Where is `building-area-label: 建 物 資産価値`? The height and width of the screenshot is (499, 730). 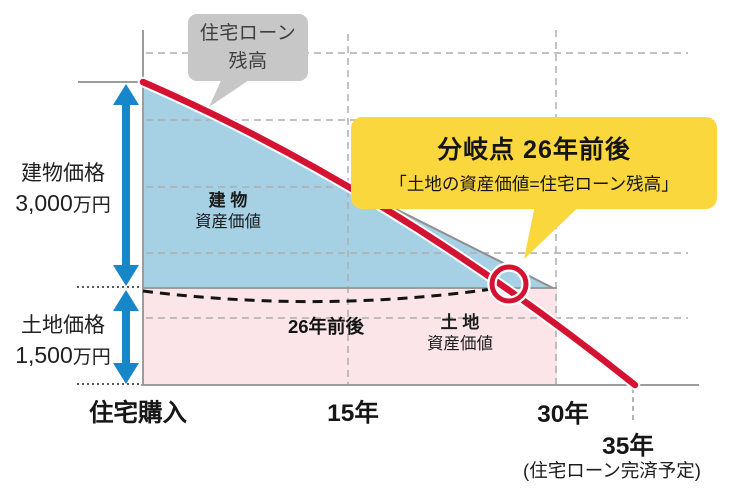
building-area-label: 建 物 資産価値 is located at coordinates (228, 211).